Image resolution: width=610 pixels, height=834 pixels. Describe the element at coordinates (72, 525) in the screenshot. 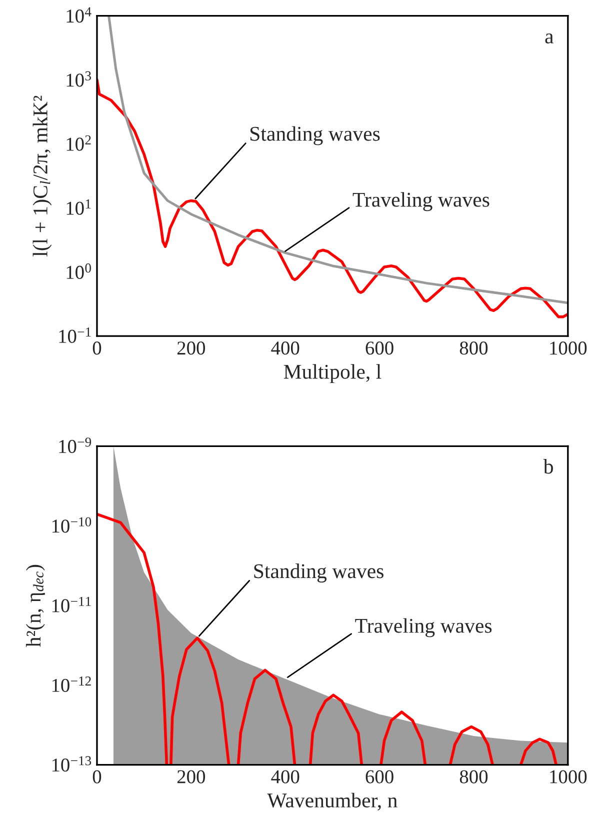

I see `y-tick-label: 10$^{−10}$` at that location.